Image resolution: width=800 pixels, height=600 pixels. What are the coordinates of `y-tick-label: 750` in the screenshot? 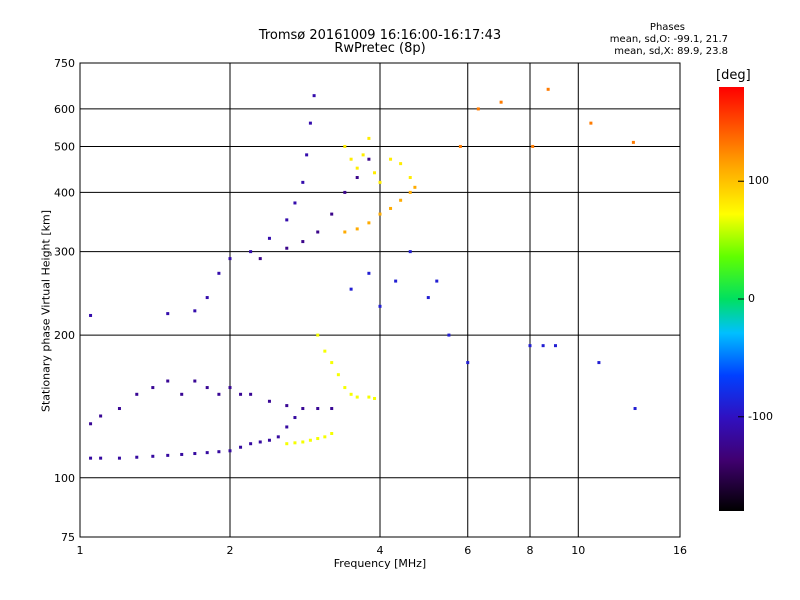 It's located at (64, 63).